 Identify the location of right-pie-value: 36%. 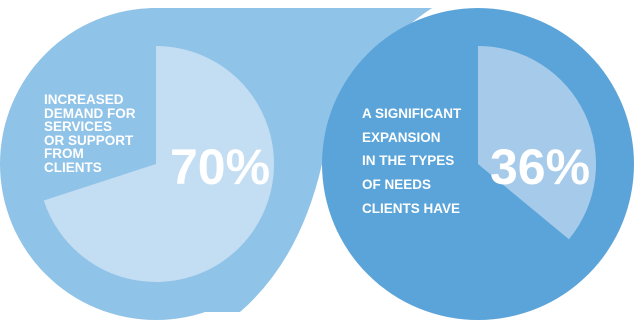
(540, 167).